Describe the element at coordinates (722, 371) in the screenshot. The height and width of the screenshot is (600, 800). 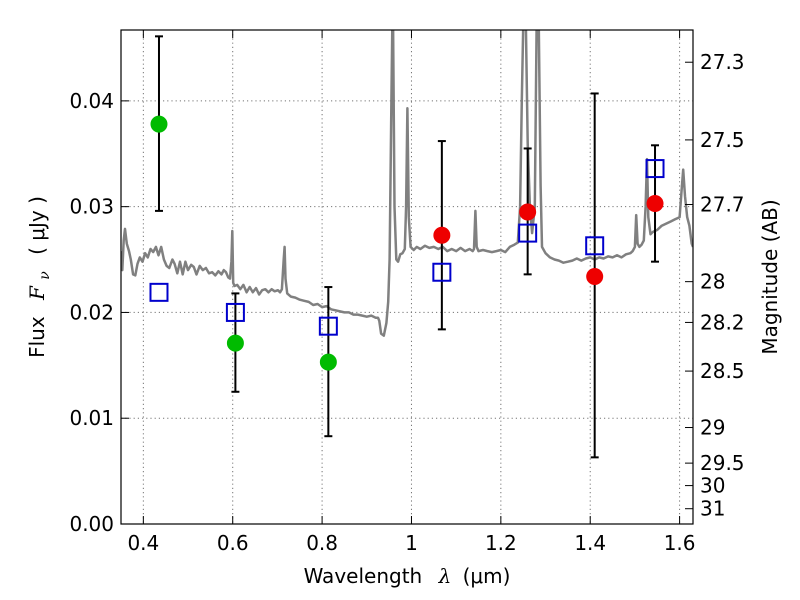
I see `y2-tick-label: 28.5` at that location.